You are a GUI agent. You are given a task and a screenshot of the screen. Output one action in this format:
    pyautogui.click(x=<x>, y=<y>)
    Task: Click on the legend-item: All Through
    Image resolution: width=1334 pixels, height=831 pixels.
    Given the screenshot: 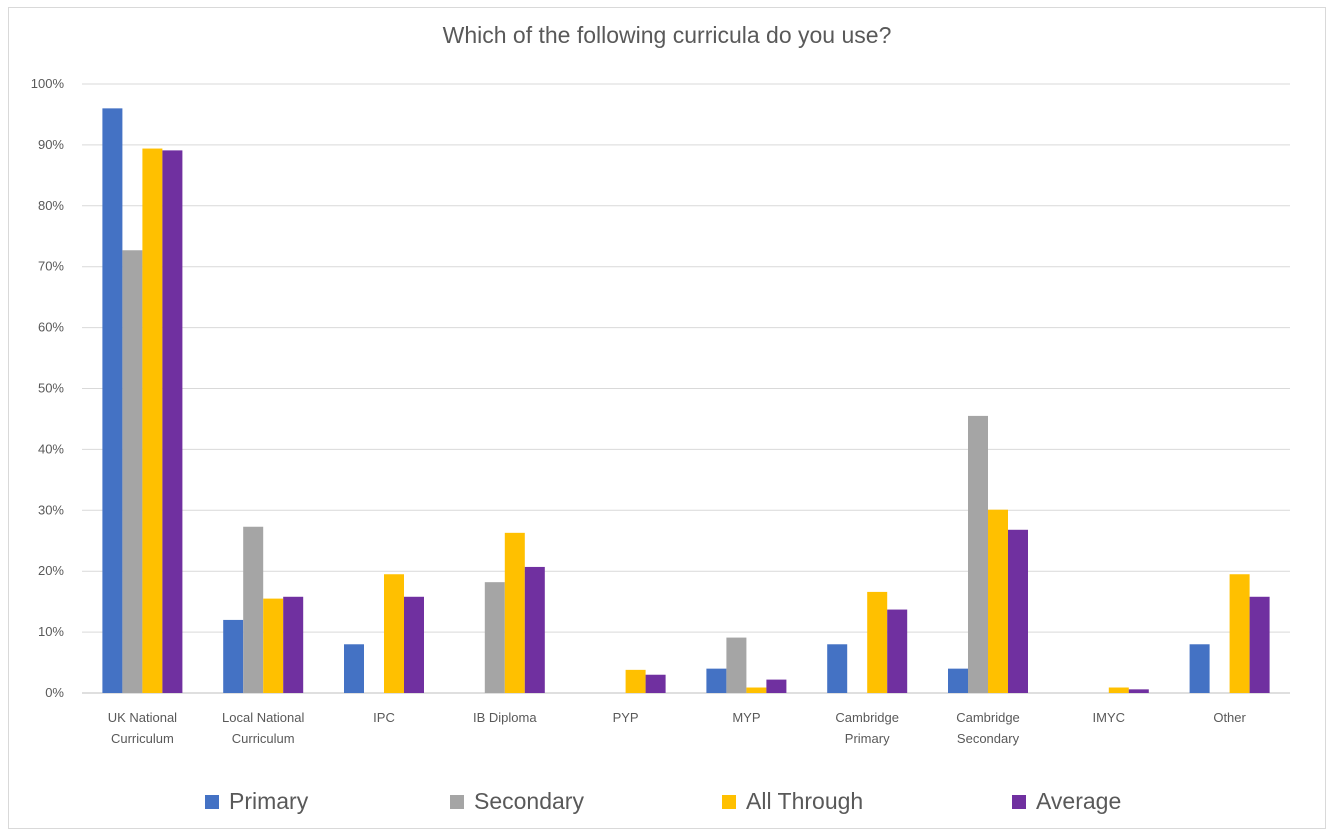 What is the action you would take?
    pyautogui.click(x=792, y=801)
    